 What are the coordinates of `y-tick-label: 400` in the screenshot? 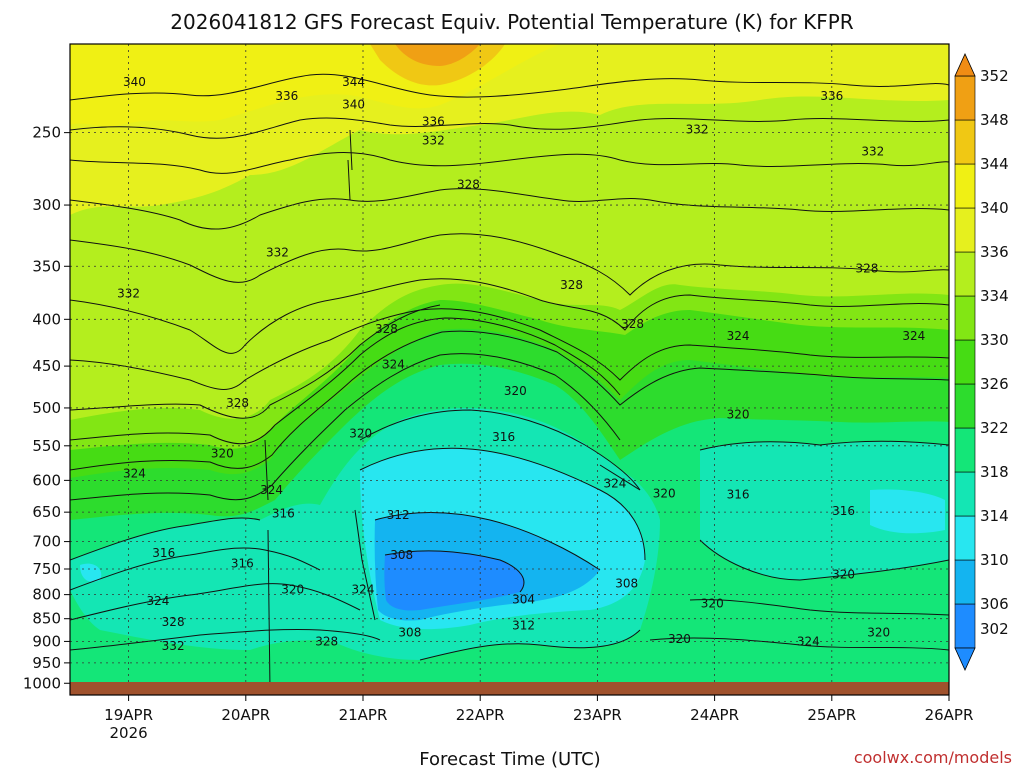 It's located at (46, 319).